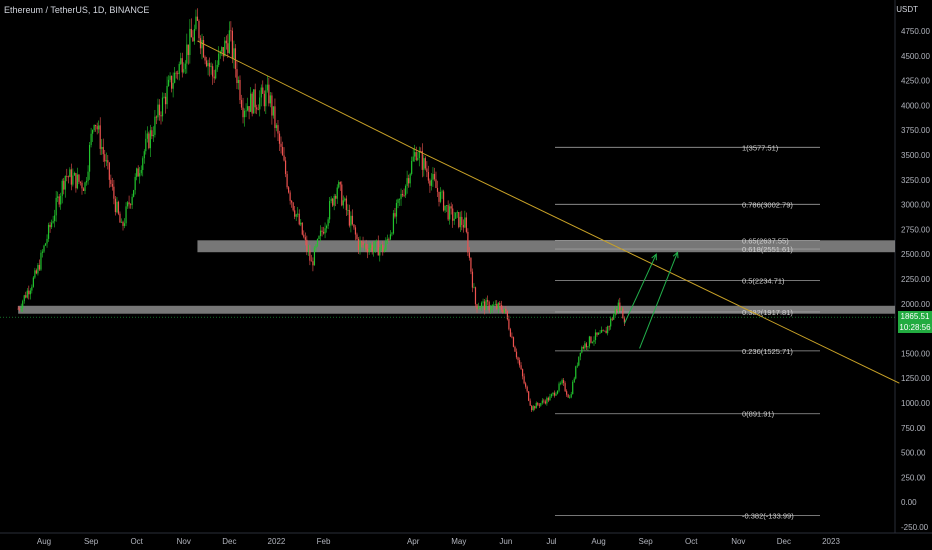 The image size is (932, 550). I want to click on x-tick-label: Oct, so click(136, 541).